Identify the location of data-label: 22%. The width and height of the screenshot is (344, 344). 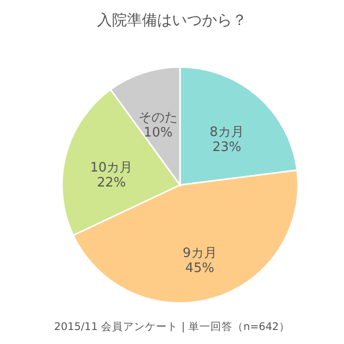
(111, 182).